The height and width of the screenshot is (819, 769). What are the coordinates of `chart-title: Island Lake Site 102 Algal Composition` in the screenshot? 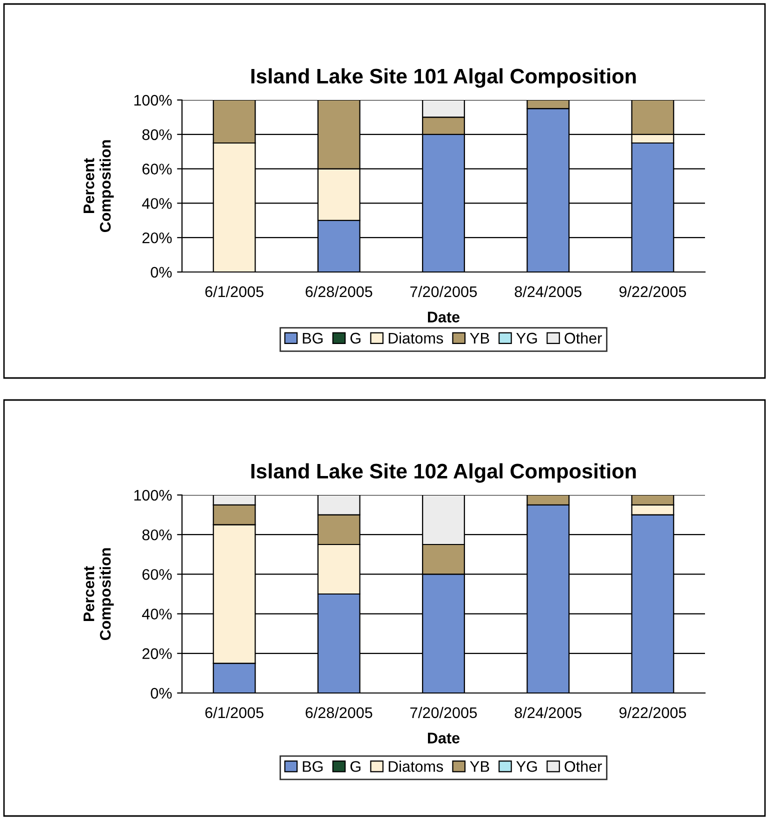 It's located at (443, 473).